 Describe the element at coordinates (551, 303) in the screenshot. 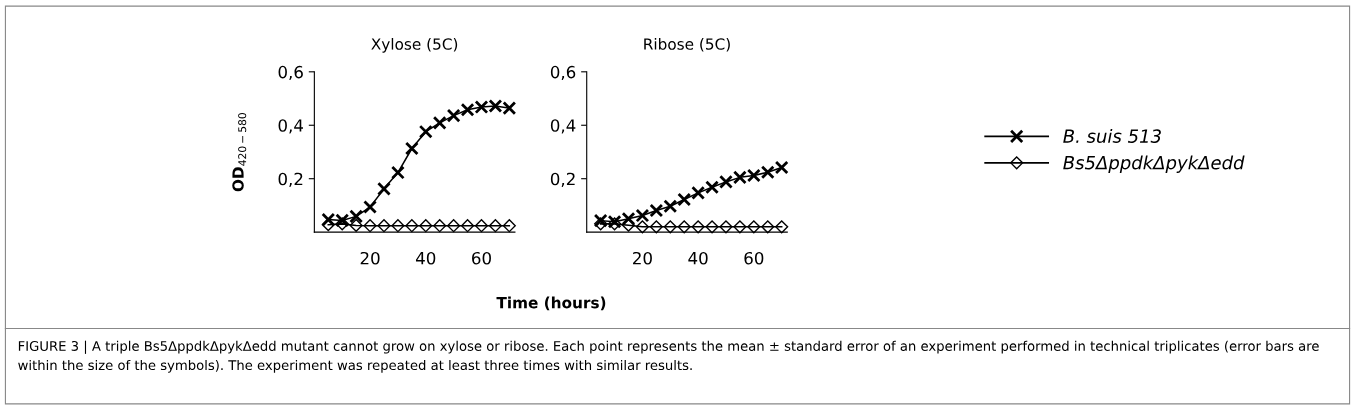

I see `x-axis-title: Time (hours)` at that location.